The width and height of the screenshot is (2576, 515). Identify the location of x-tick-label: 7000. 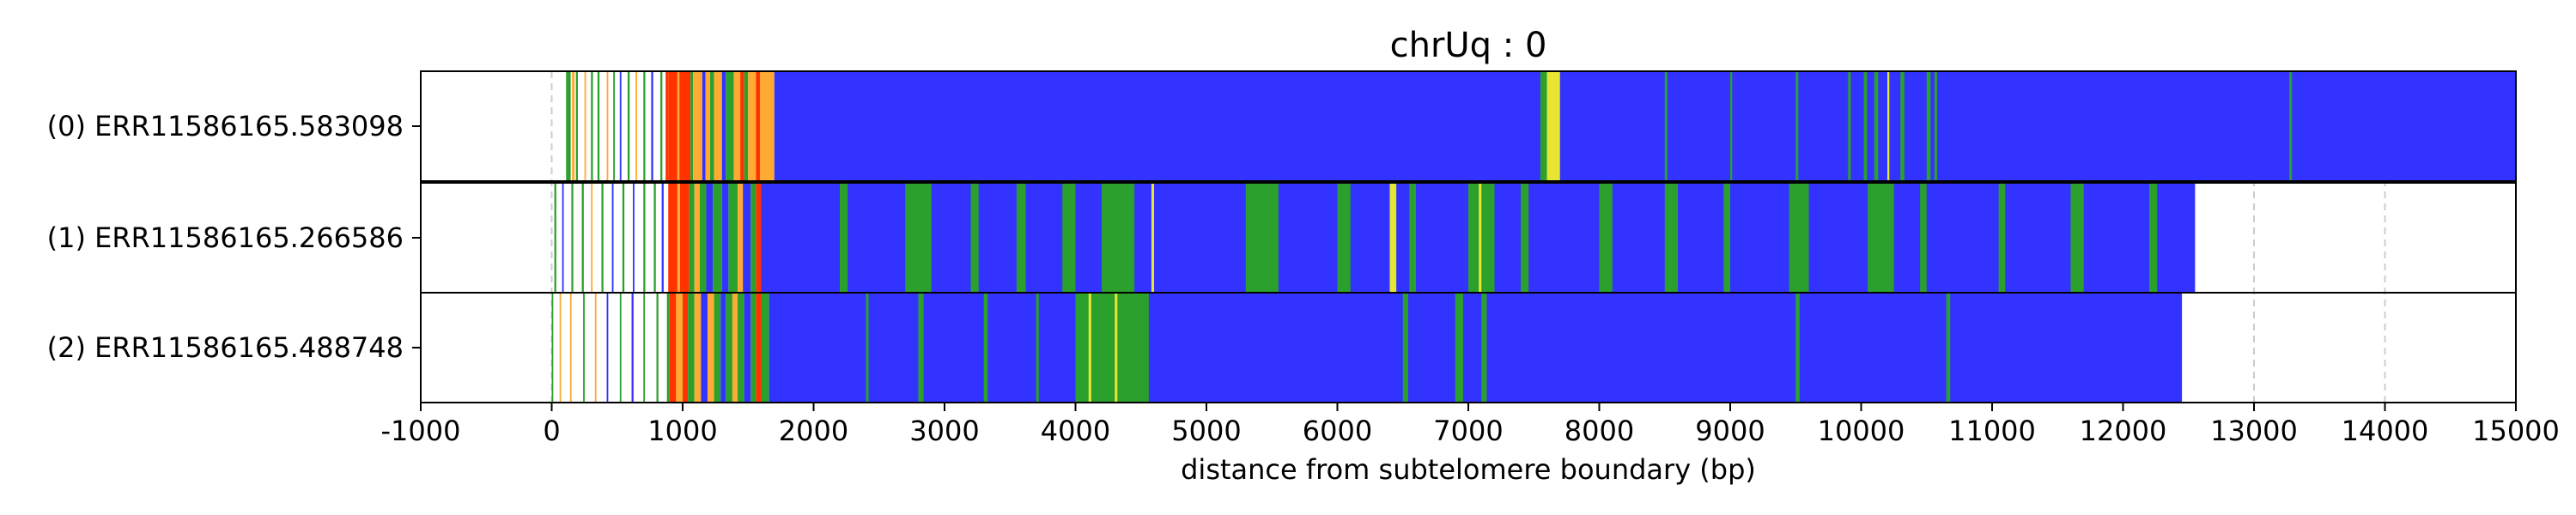
(1468, 431).